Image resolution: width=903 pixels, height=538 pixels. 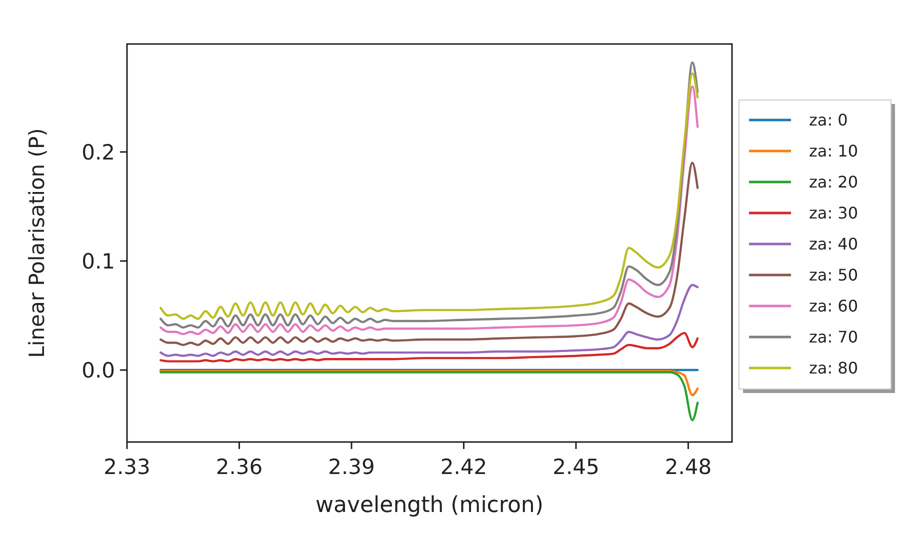 What do you see at coordinates (688, 467) in the screenshot?
I see `x-tick-label: 2.48` at bounding box center [688, 467].